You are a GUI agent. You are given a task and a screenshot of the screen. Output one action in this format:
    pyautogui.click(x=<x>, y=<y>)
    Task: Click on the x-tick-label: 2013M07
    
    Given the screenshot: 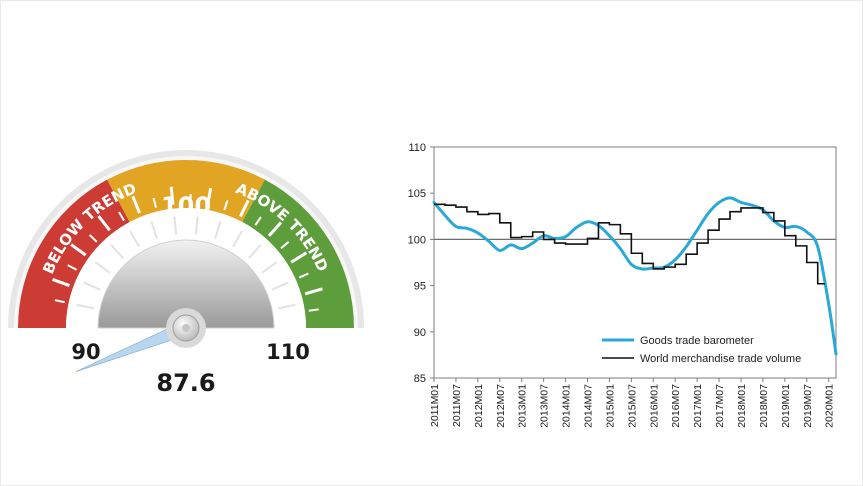 What is the action you would take?
    pyautogui.click(x=545, y=406)
    